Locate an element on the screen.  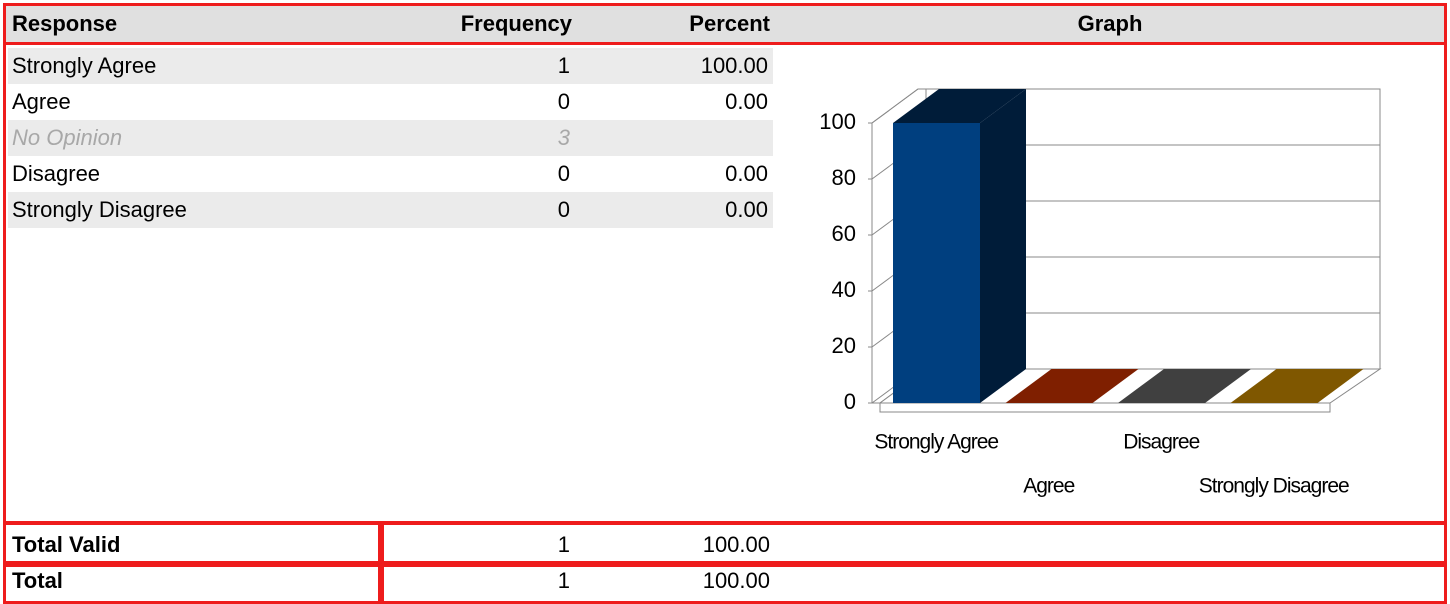
floor-edge is located at coordinates (1105, 407).